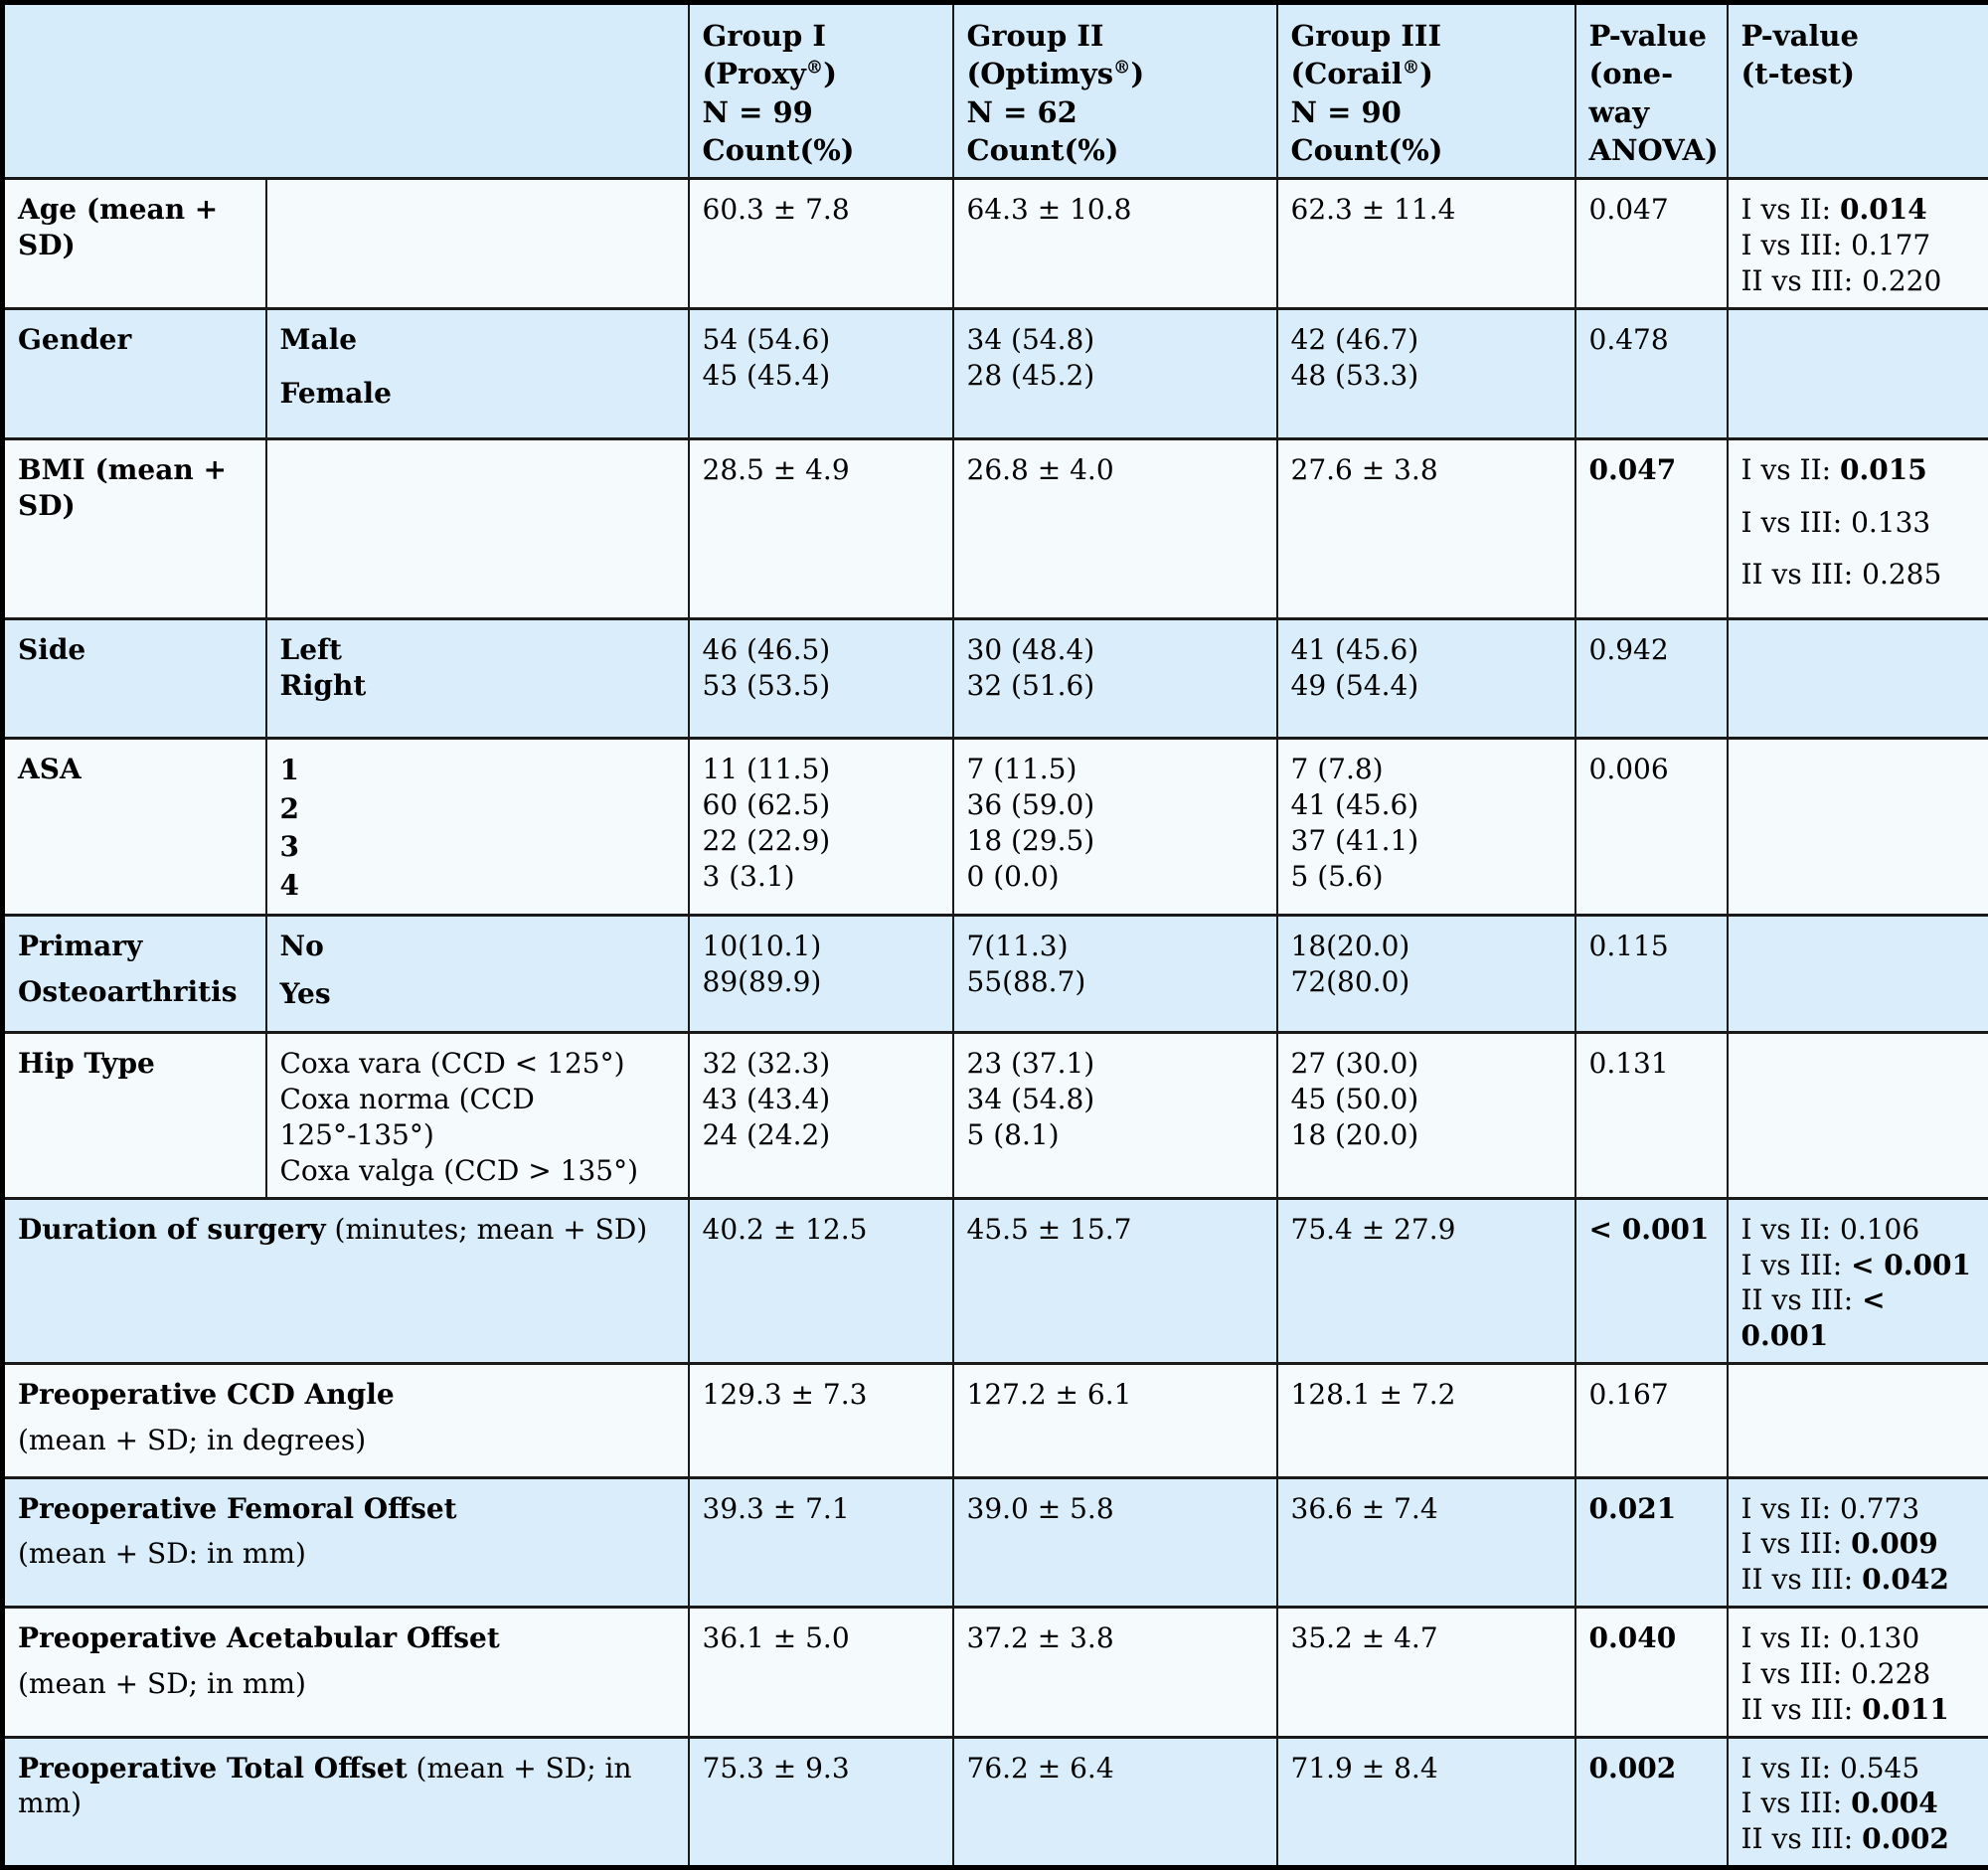 This screenshot has width=1988, height=1870. What do you see at coordinates (1117, 769) in the screenshot?
I see `value-line: 7 (11.5)` at bounding box center [1117, 769].